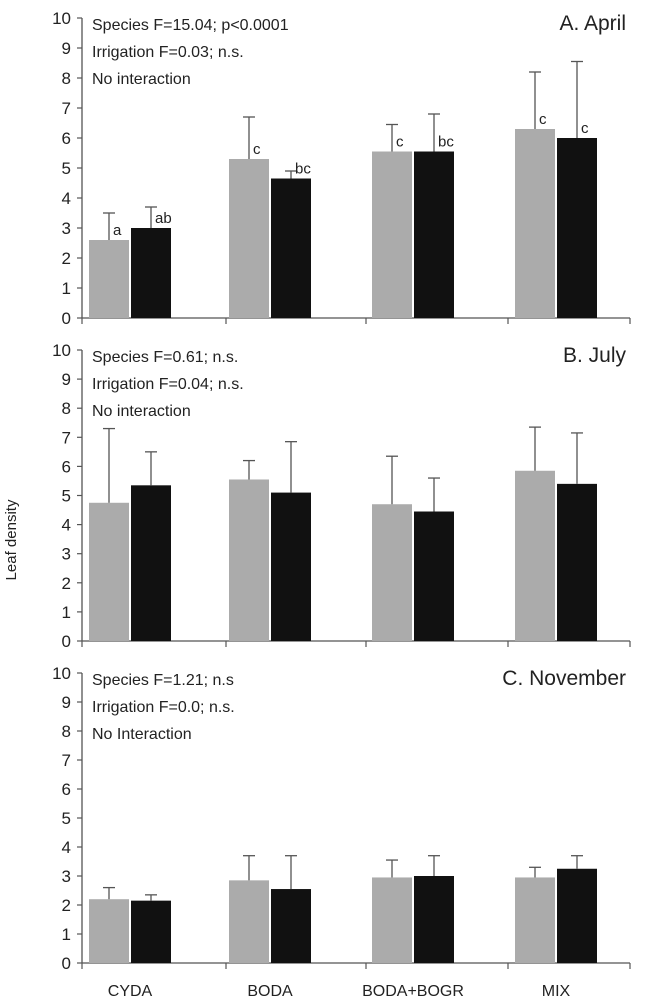 This screenshot has width=646, height=1008. What do you see at coordinates (595, 355) in the screenshot?
I see `panel-title: B. July` at bounding box center [595, 355].